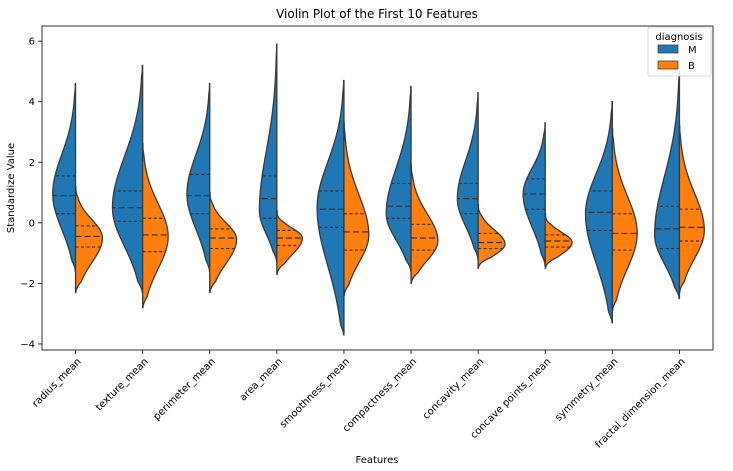  Describe the element at coordinates (679, 51) in the screenshot. I see `legend: diagnosis M B` at that location.